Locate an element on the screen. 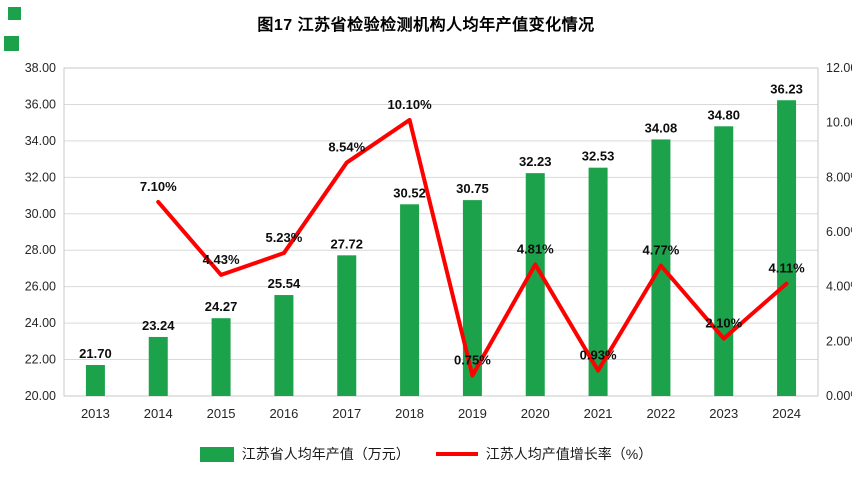  svg-text: 5.23% is located at coordinates (283, 237).